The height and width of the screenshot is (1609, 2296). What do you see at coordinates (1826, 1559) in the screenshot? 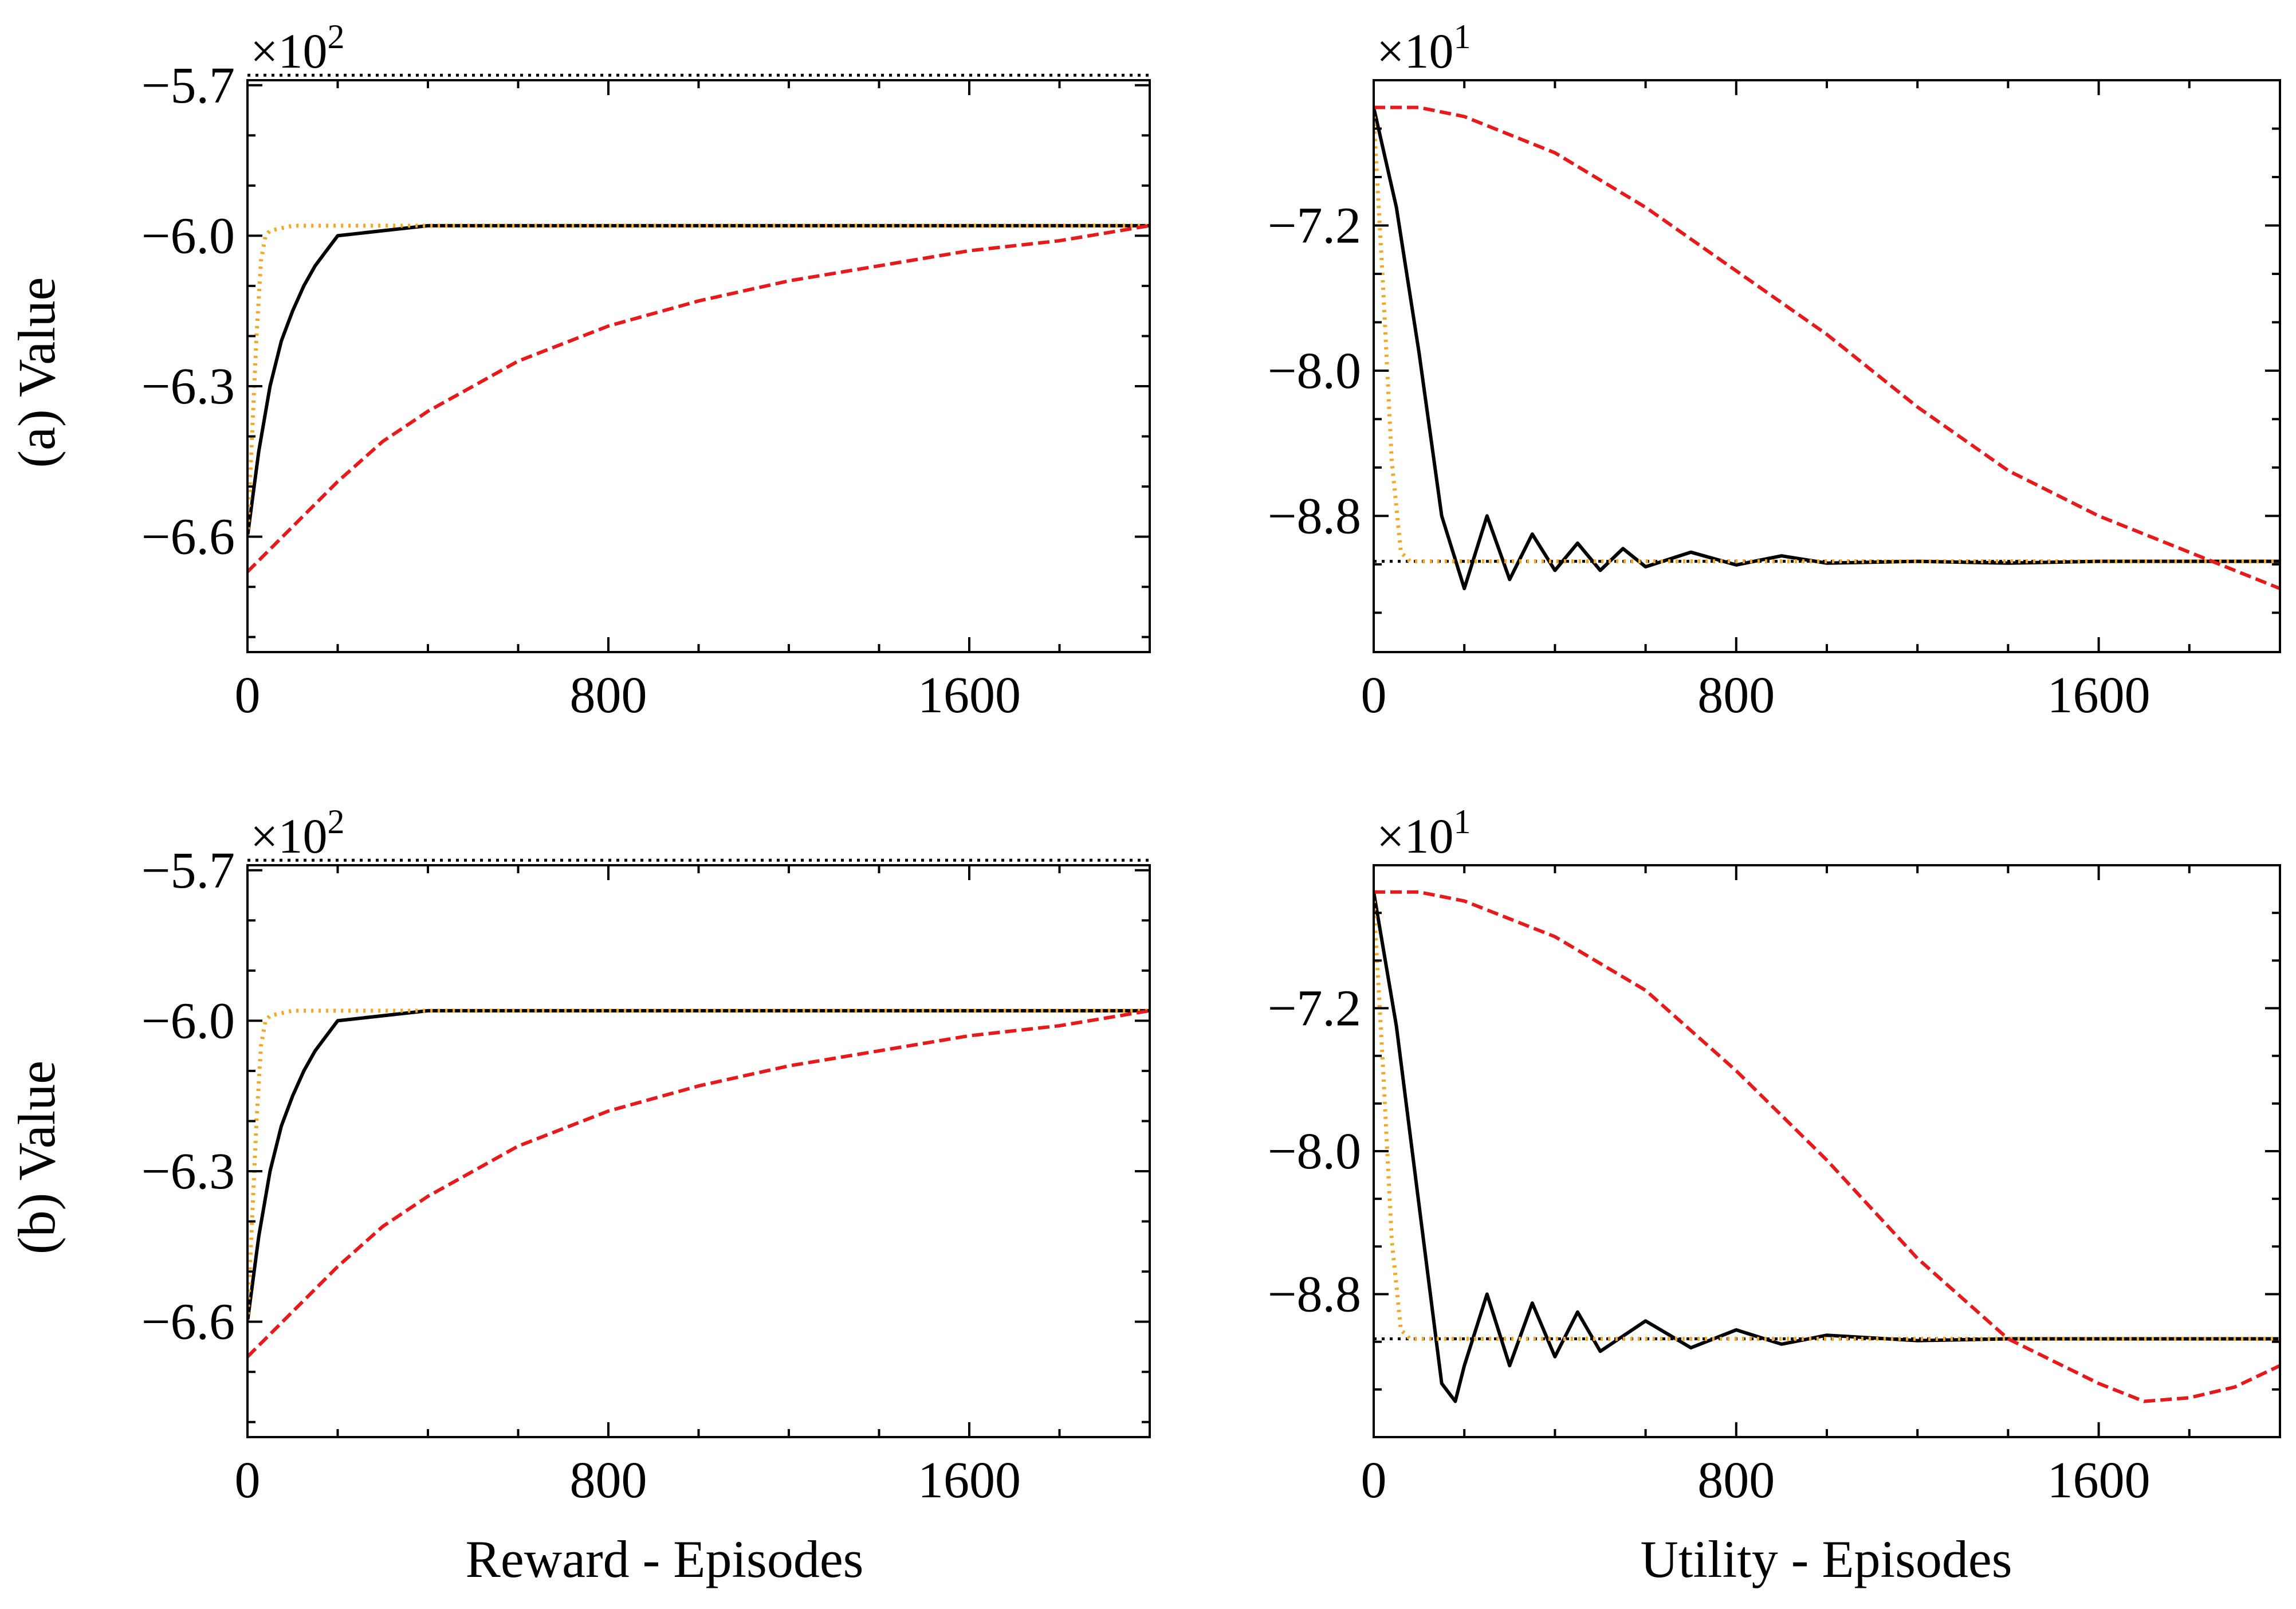
I see `x-axis-title-utility: Utility - Episodes` at bounding box center [1826, 1559].